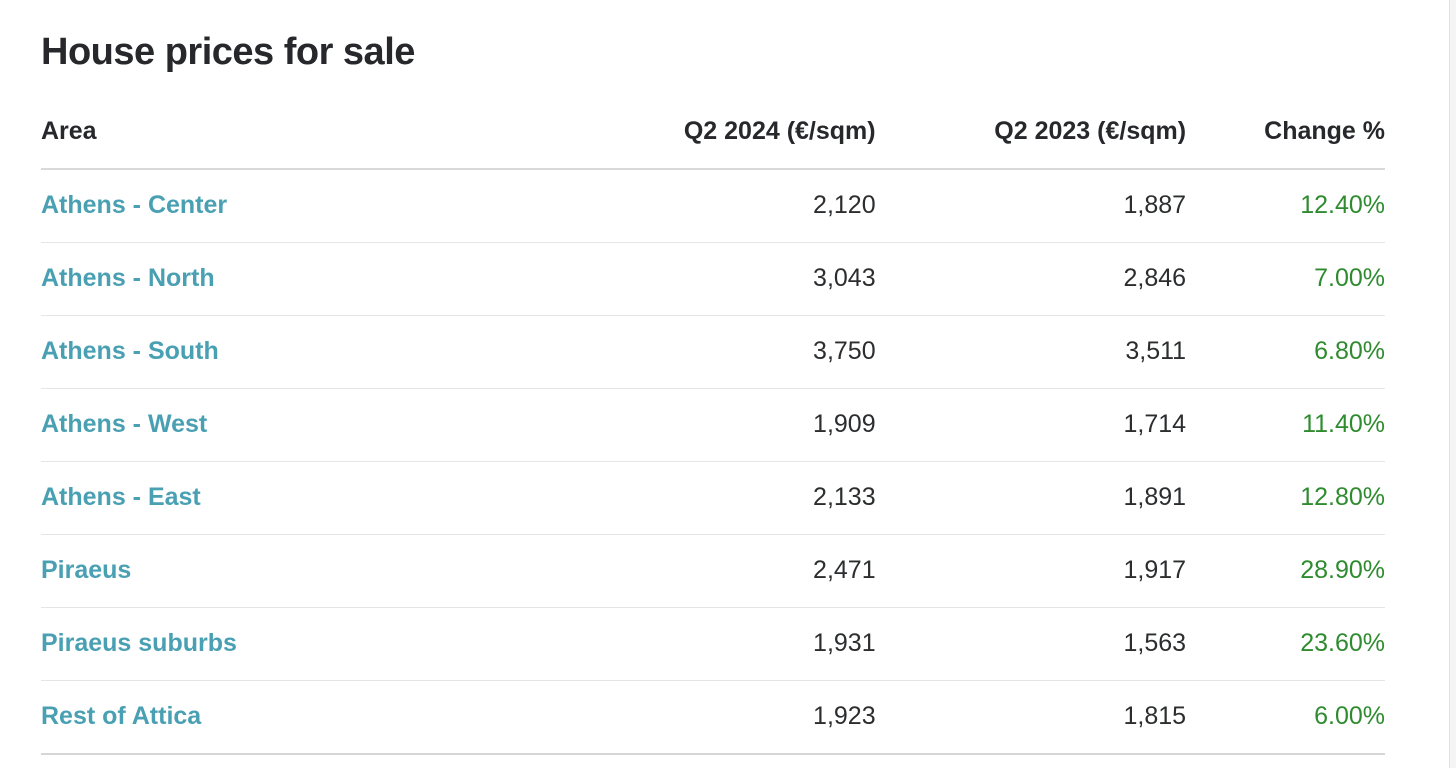 The height and width of the screenshot is (768, 1456). I want to click on q2-2023-value: 1,563, so click(1031, 644).